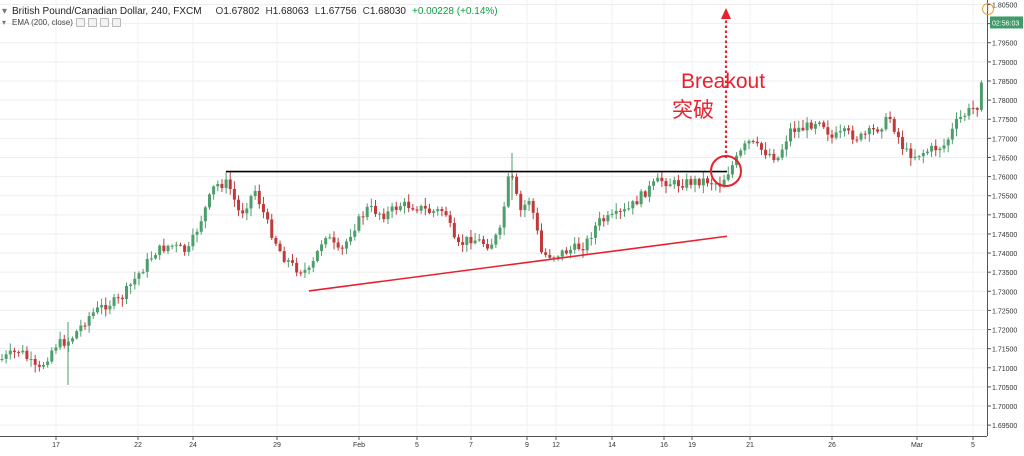 The height and width of the screenshot is (456, 1024). Describe the element at coordinates (518, 263) in the screenshot. I see `support-line` at that location.